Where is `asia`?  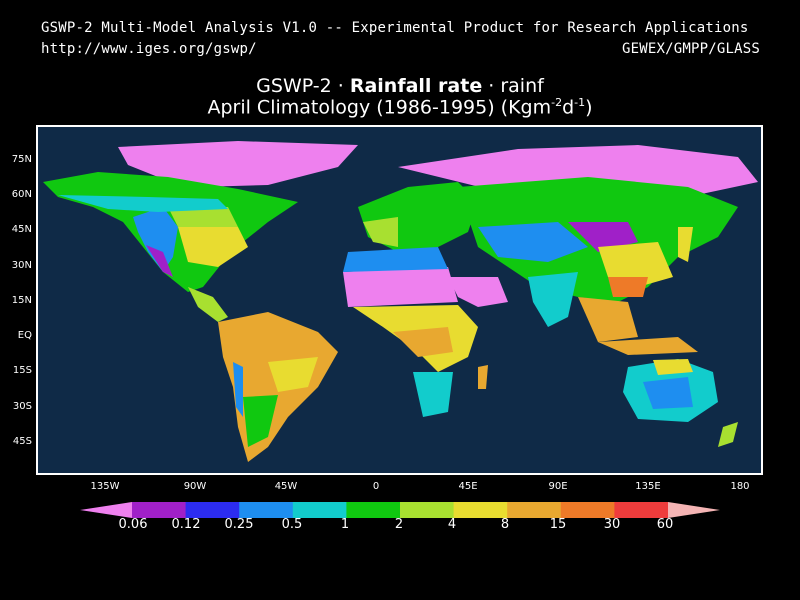
asia is located at coordinates (598, 266).